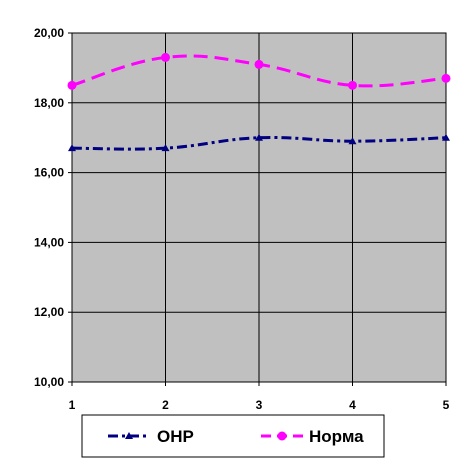  Describe the element at coordinates (336, 436) in the screenshot. I see `legend-label-norma: Норма` at that location.